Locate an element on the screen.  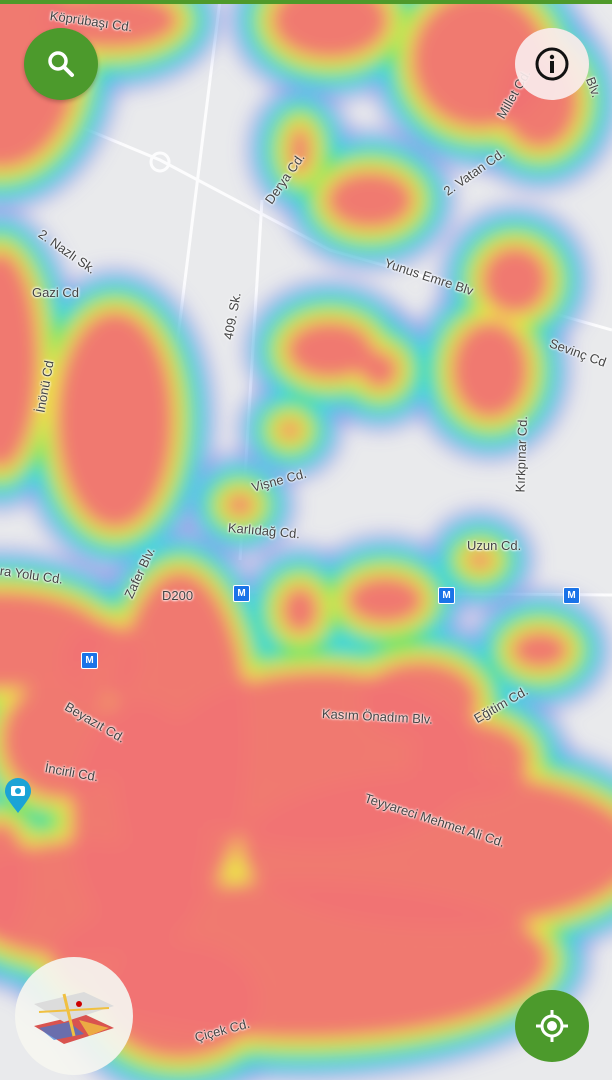
info-button is located at coordinates (552, 64).